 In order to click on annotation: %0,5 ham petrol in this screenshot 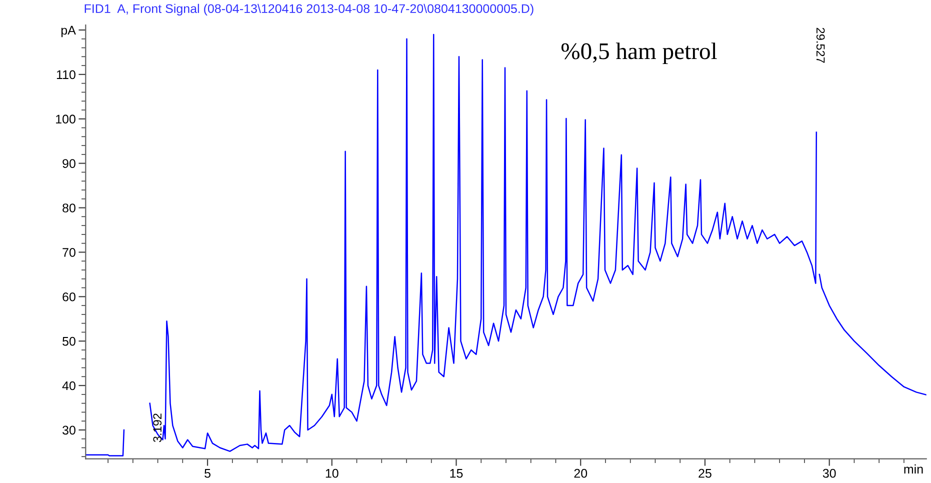, I will do `click(639, 53)`.